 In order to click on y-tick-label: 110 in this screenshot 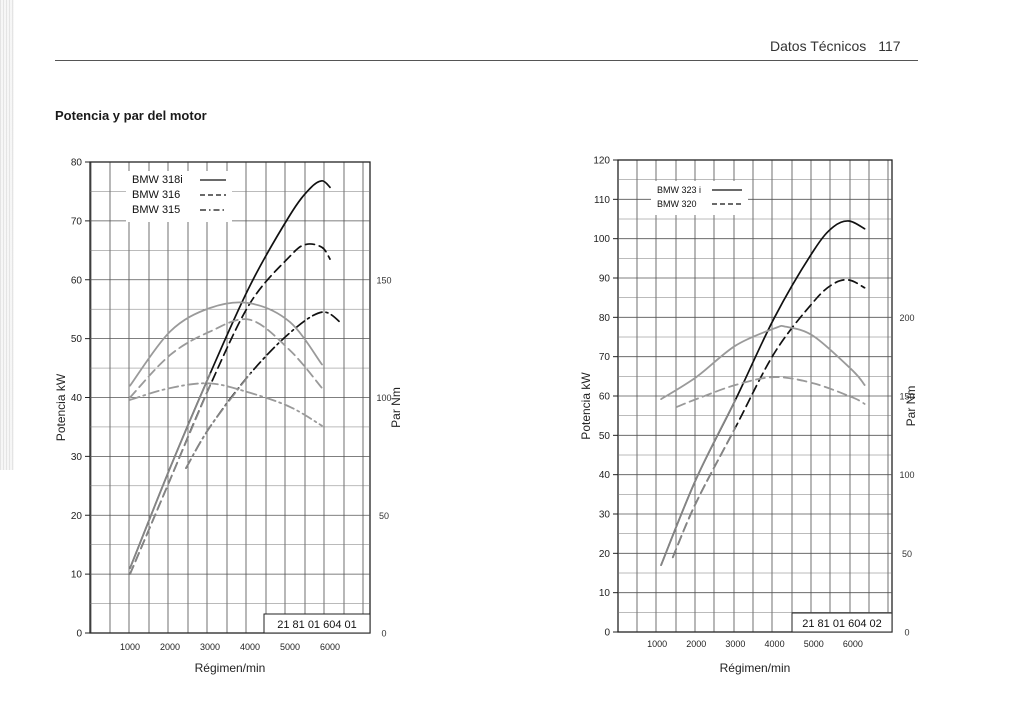, I will do `click(602, 200)`.